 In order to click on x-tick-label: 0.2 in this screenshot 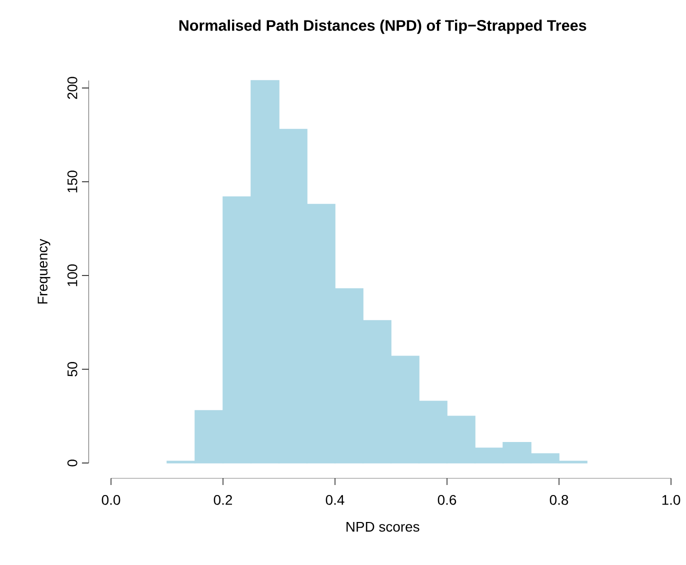, I will do `click(223, 500)`.